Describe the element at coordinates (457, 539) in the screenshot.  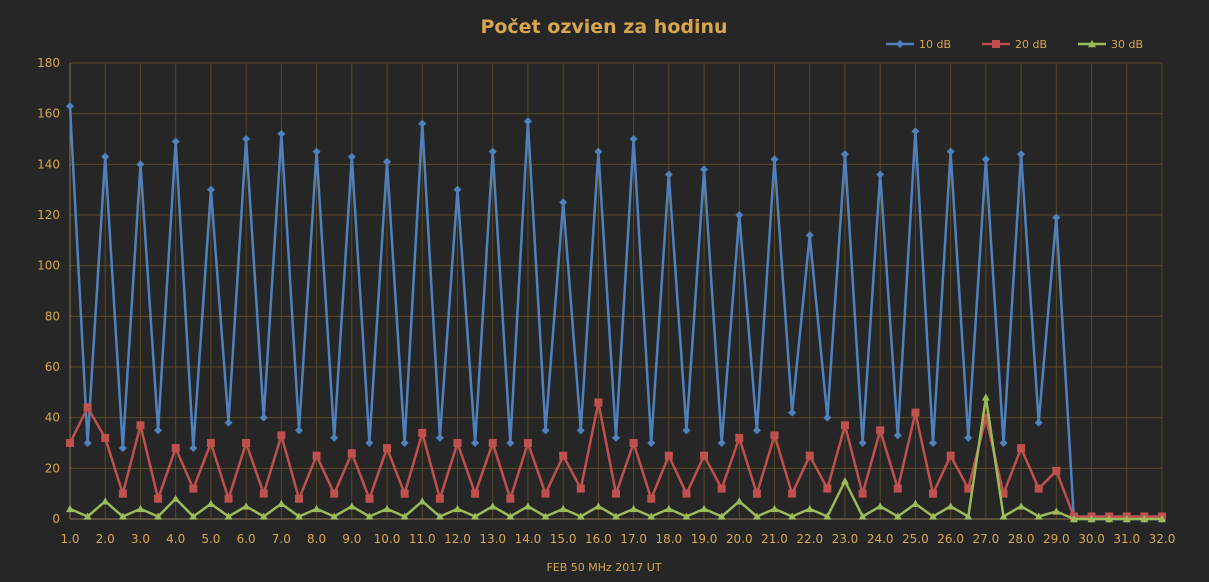
I see `x-tick-label: 12.0` at that location.